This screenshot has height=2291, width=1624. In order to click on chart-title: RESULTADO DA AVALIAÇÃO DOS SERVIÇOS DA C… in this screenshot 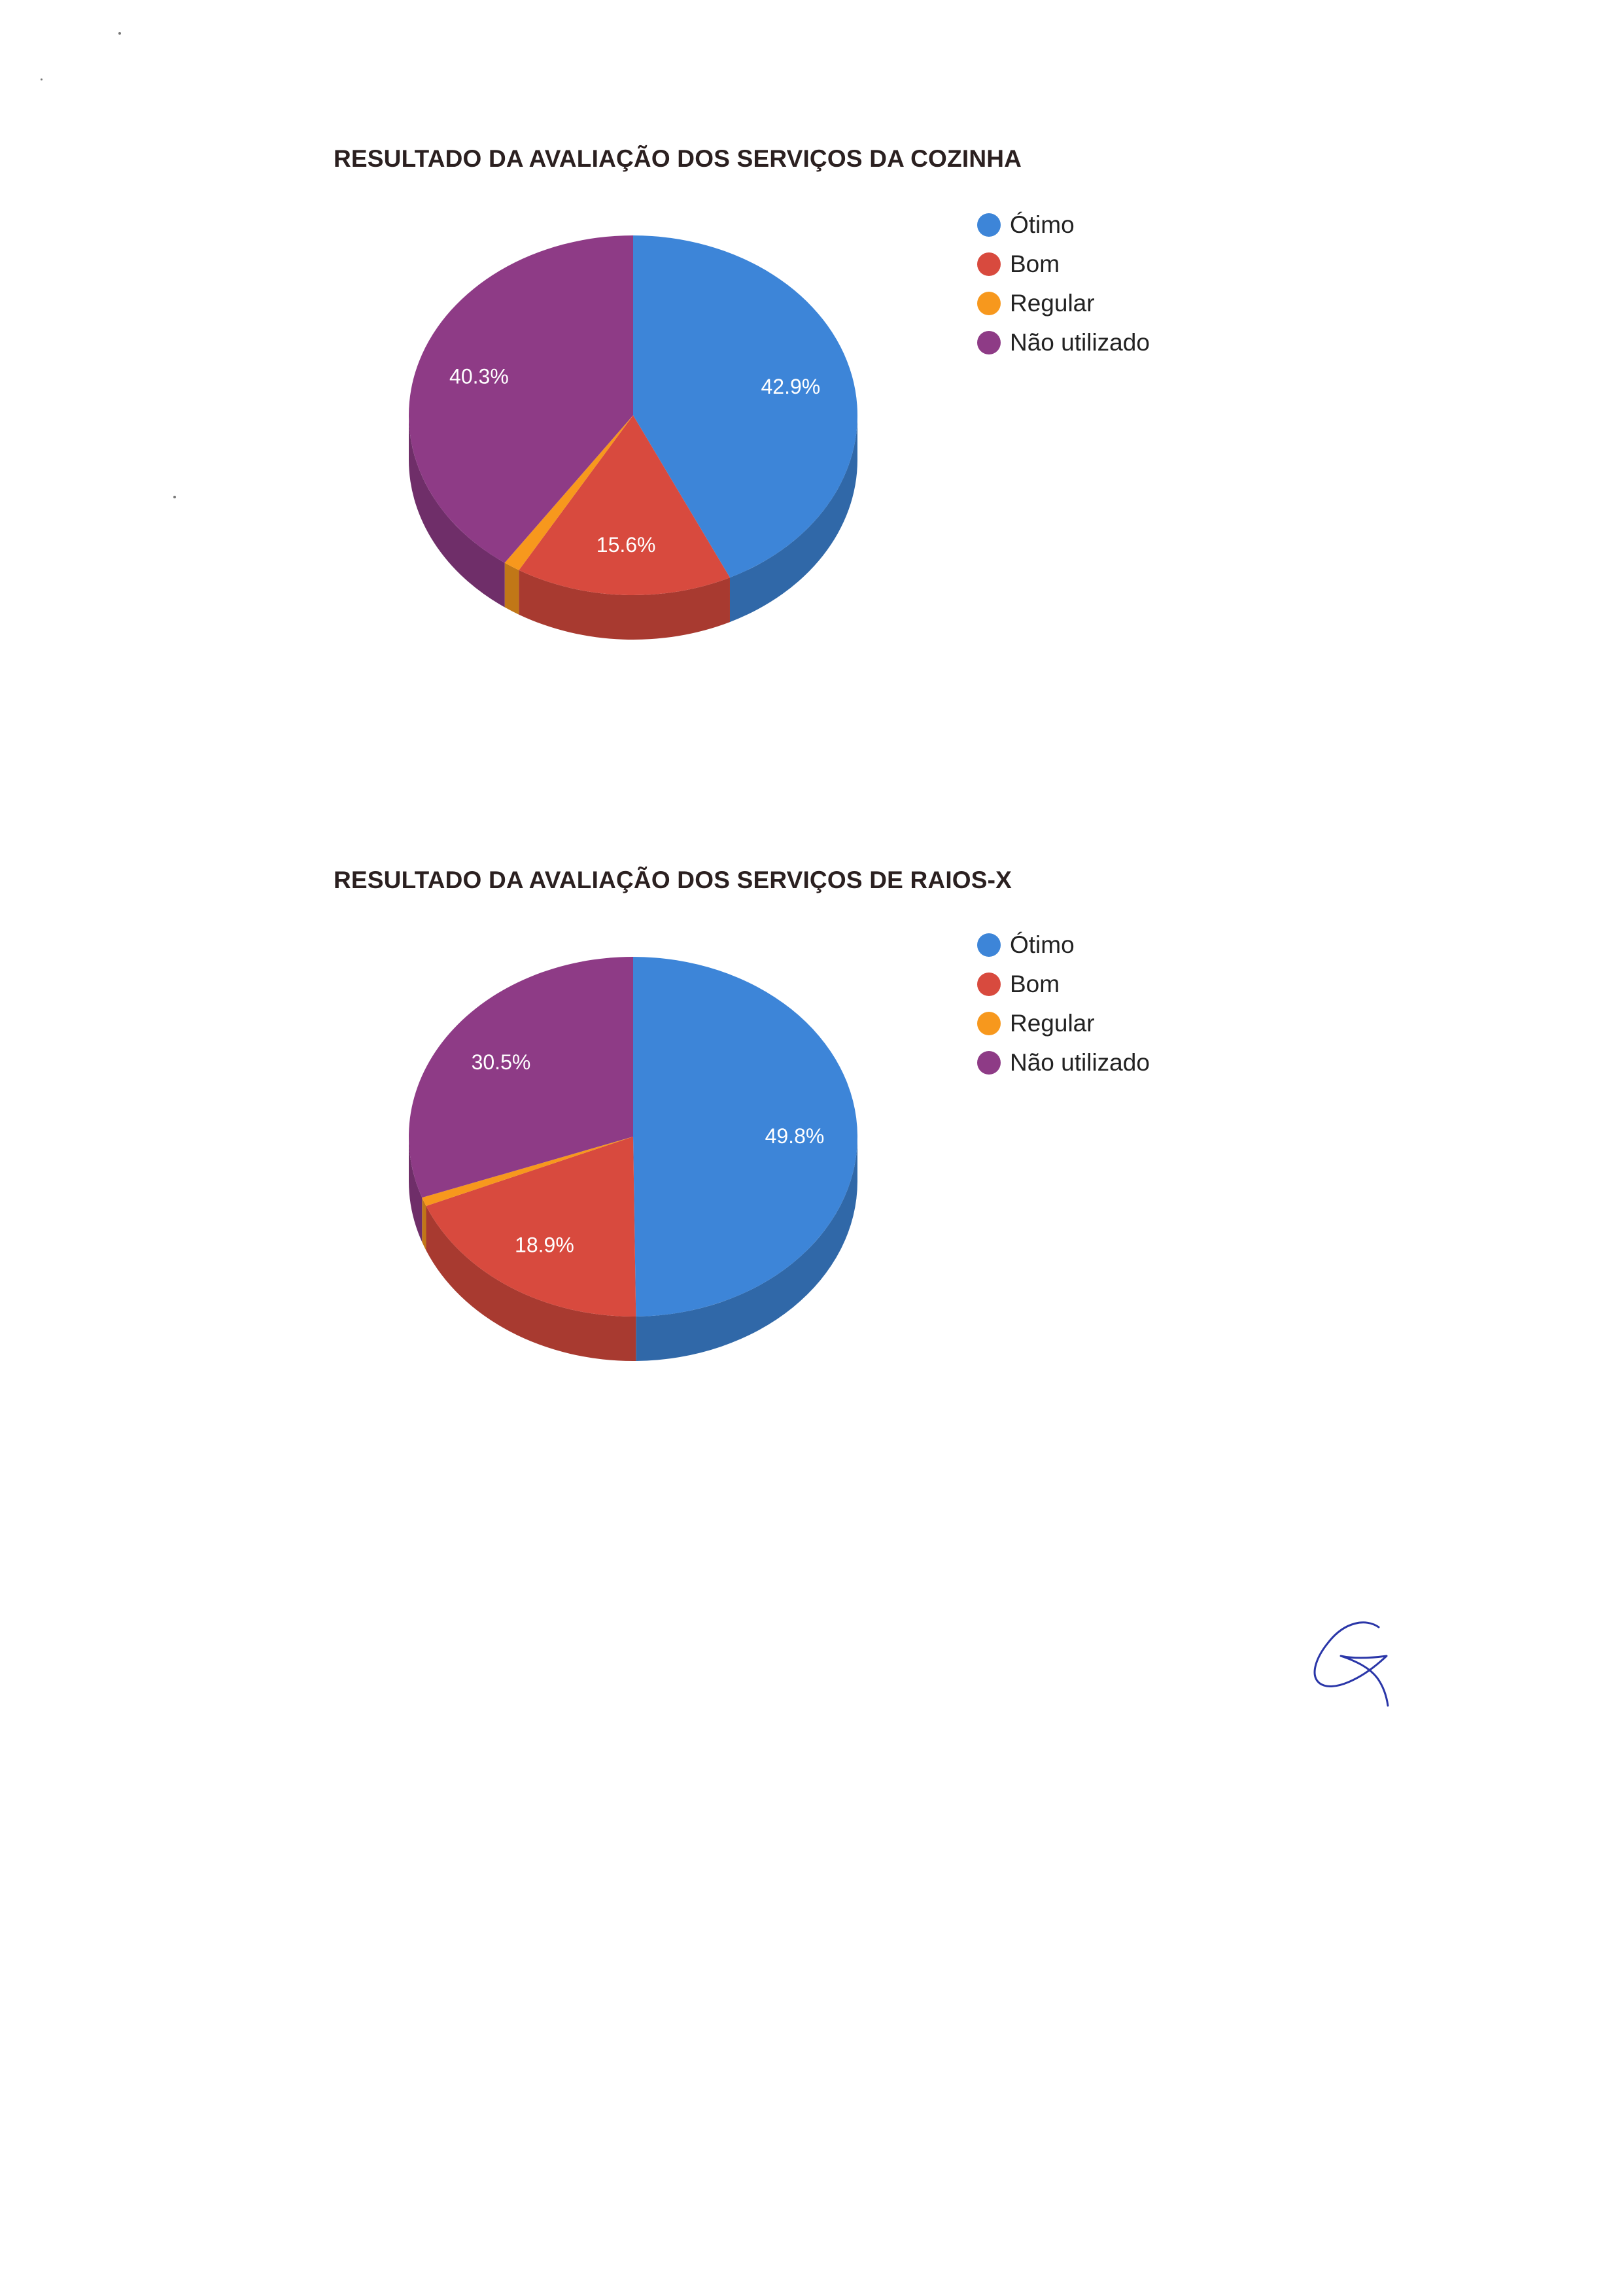, I will do `click(678, 158)`.